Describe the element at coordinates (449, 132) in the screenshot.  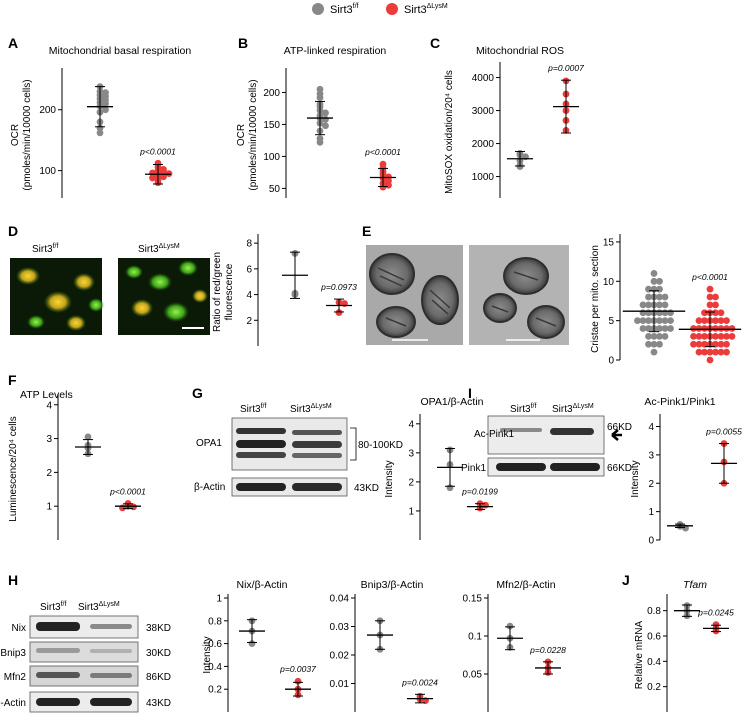
I see `chart-c-ylabel: MitoSOX oxidation/20⁴ cells` at that location.